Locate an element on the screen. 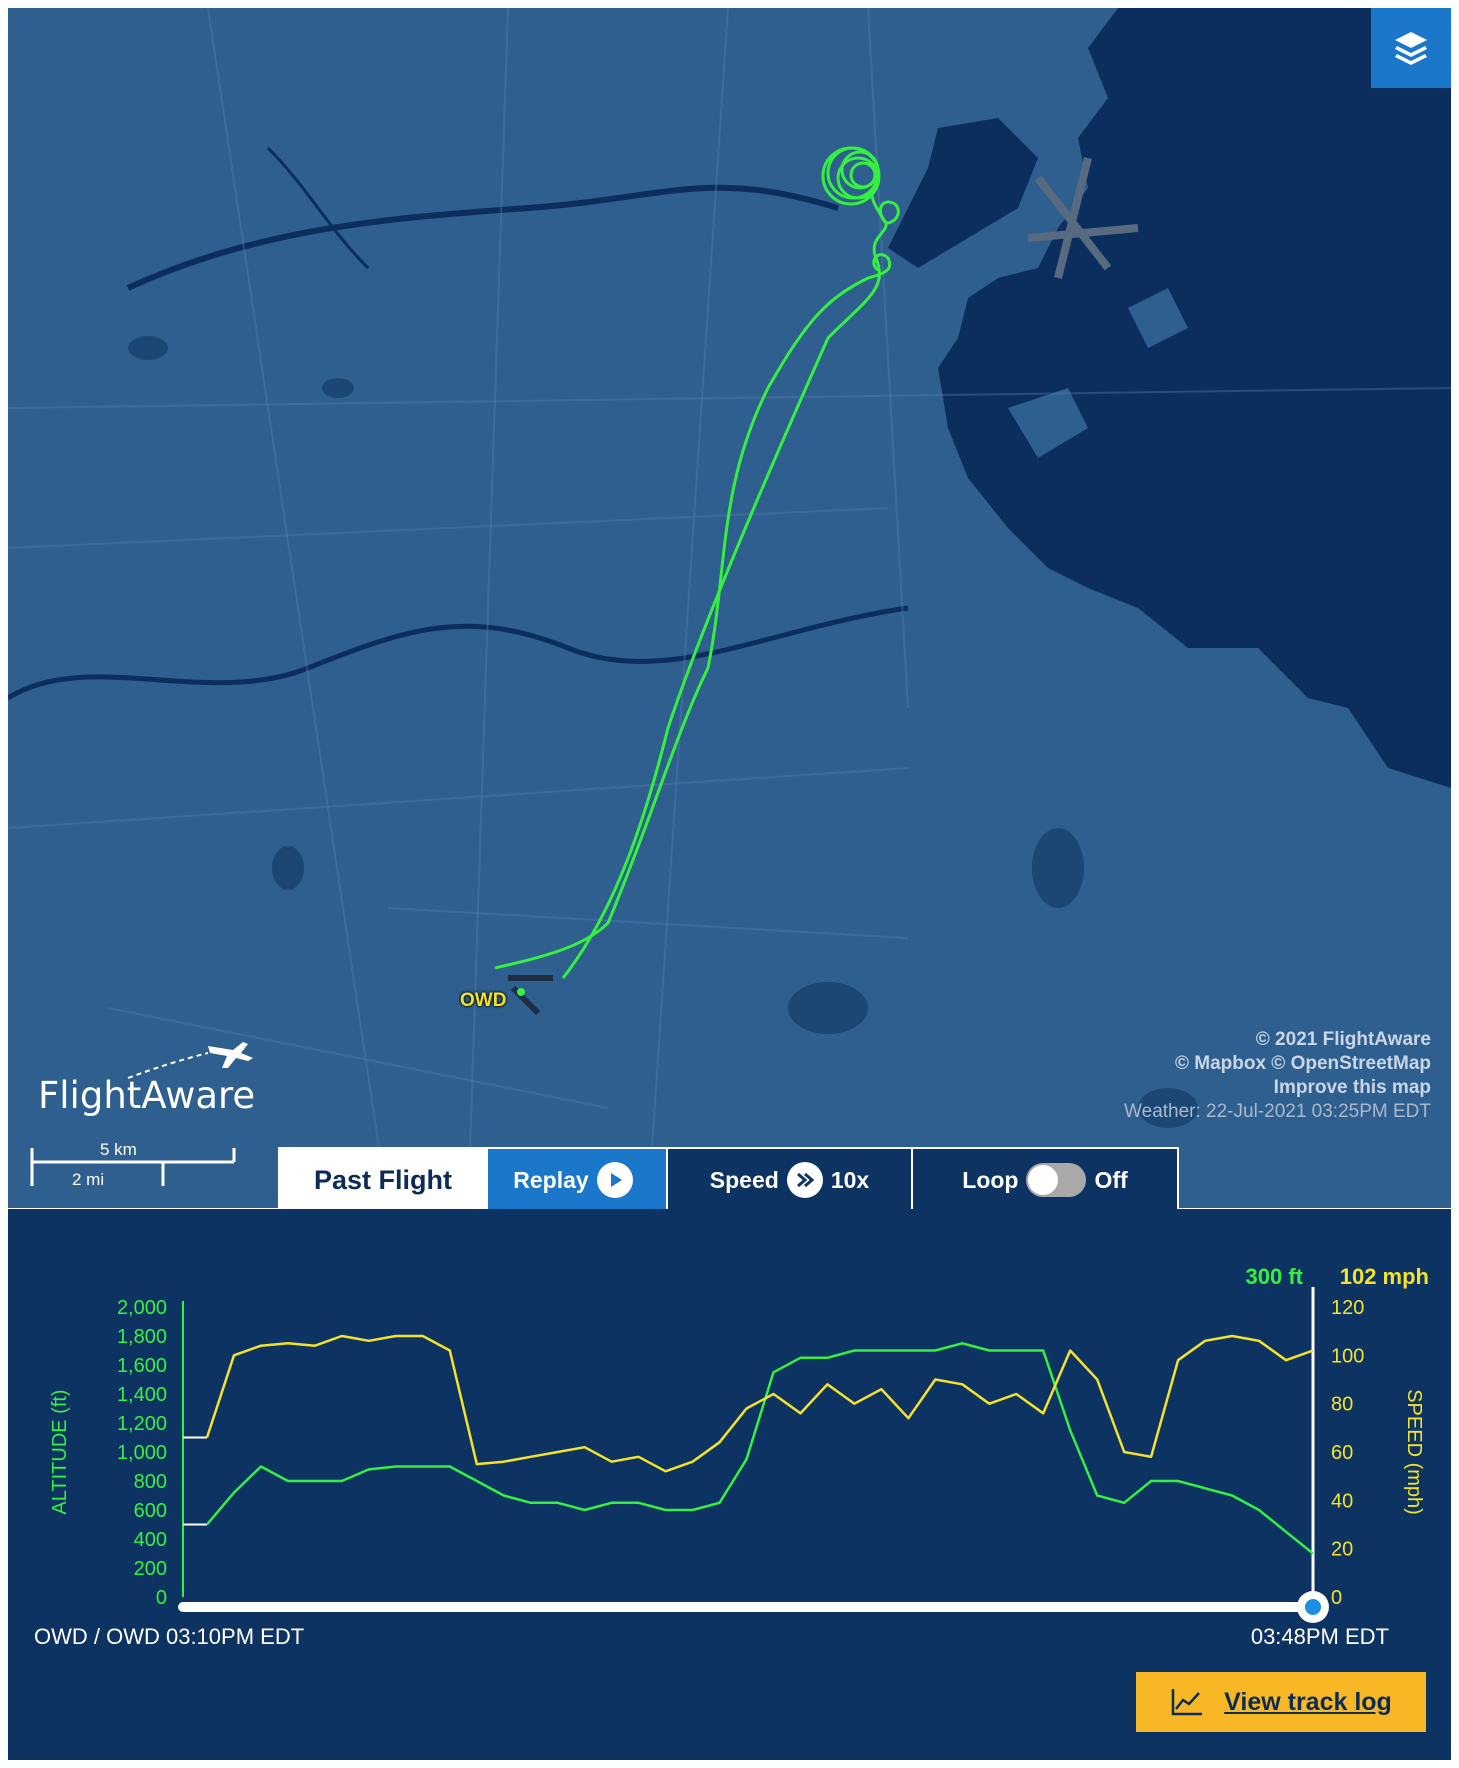  flightaware-logo: FlightAware is located at coordinates (148, 1072).